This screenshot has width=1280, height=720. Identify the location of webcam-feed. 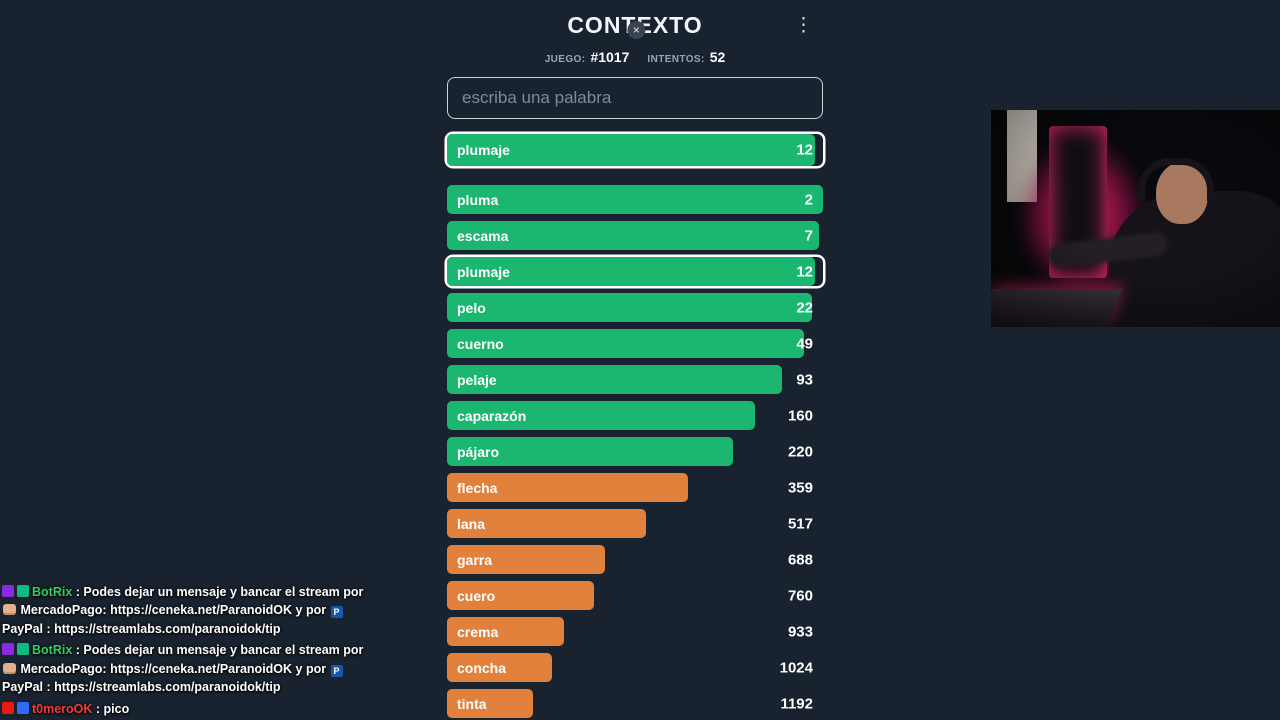
(1135, 218).